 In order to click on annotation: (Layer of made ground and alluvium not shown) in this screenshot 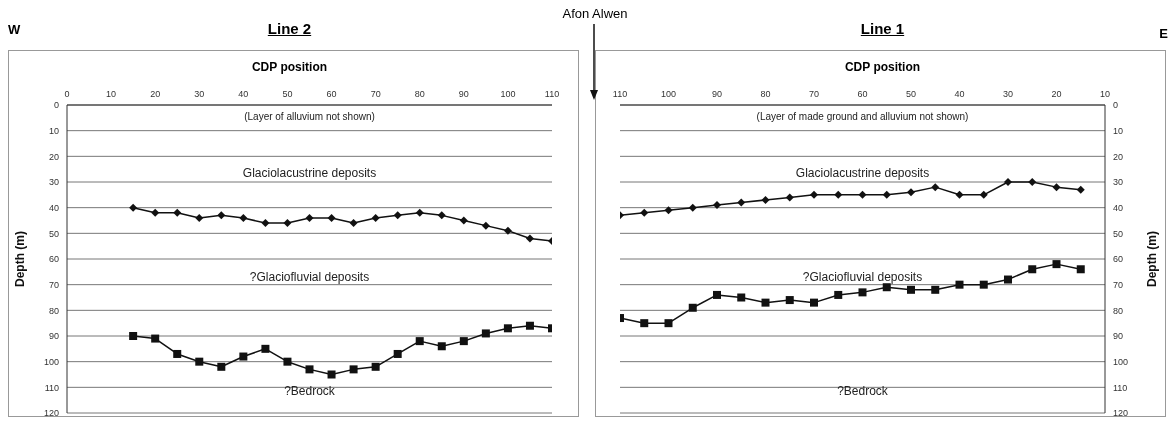, I will do `click(862, 117)`.